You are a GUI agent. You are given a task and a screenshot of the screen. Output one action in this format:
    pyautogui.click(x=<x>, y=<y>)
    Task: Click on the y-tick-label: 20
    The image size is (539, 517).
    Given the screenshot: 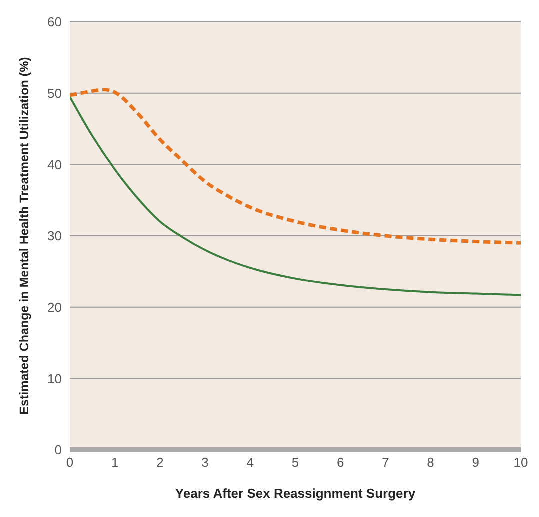 What is the action you would take?
    pyautogui.click(x=55, y=307)
    